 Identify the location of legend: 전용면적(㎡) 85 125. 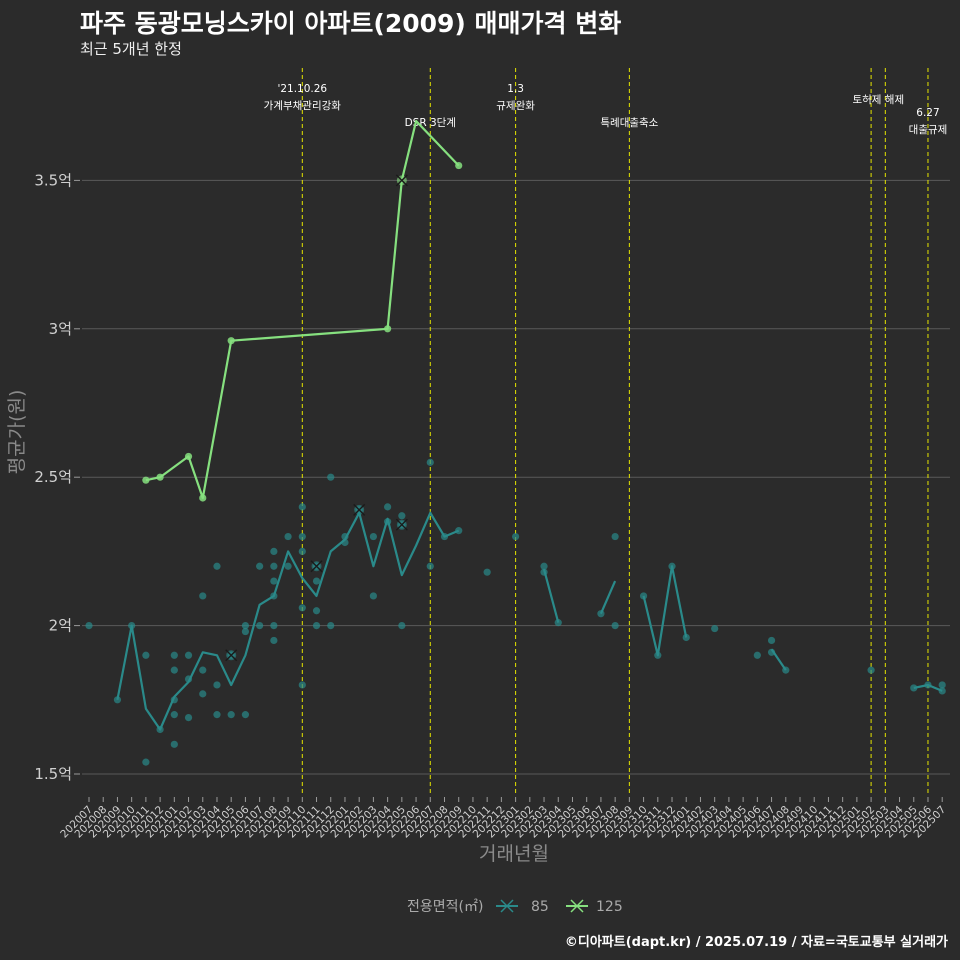
(515, 907).